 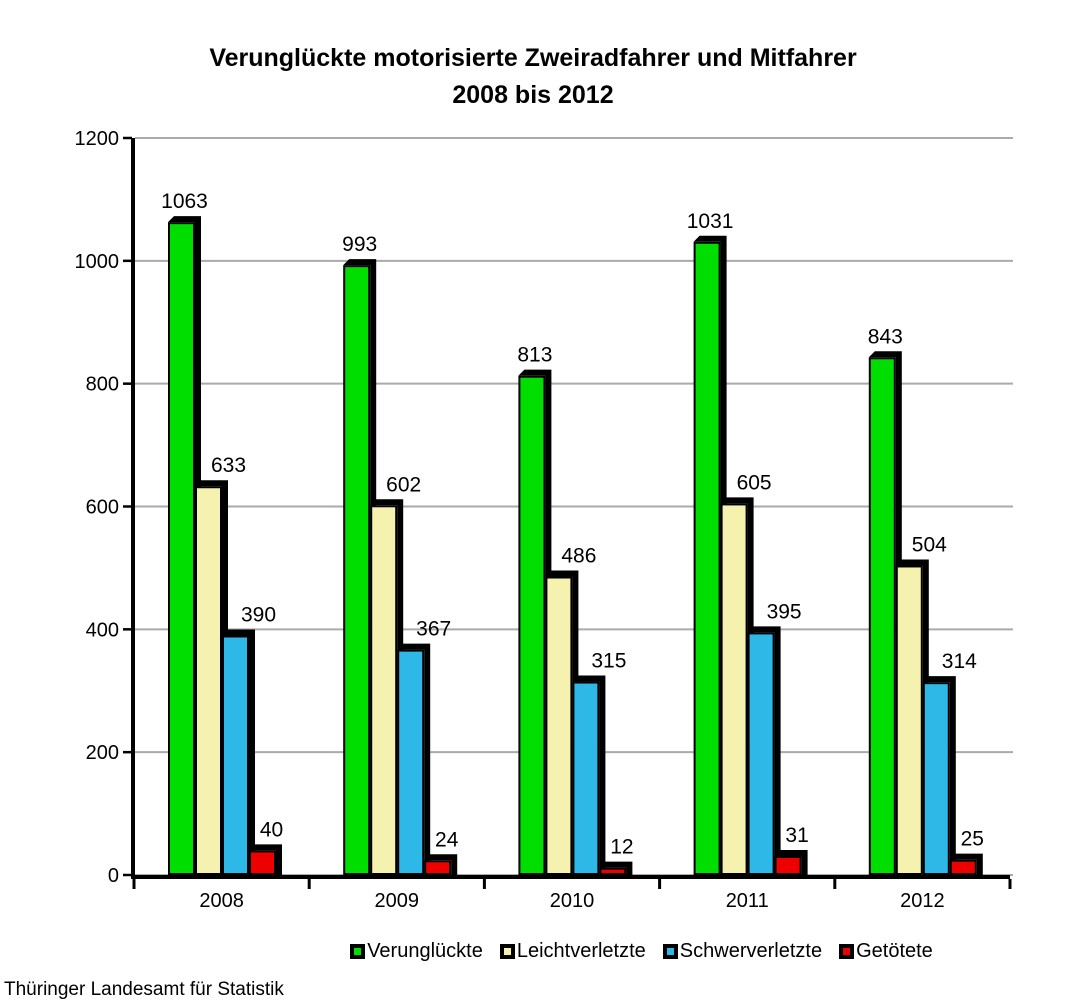 I want to click on bar-depth-Schwerverletzte-2010, so click(x=589, y=775).